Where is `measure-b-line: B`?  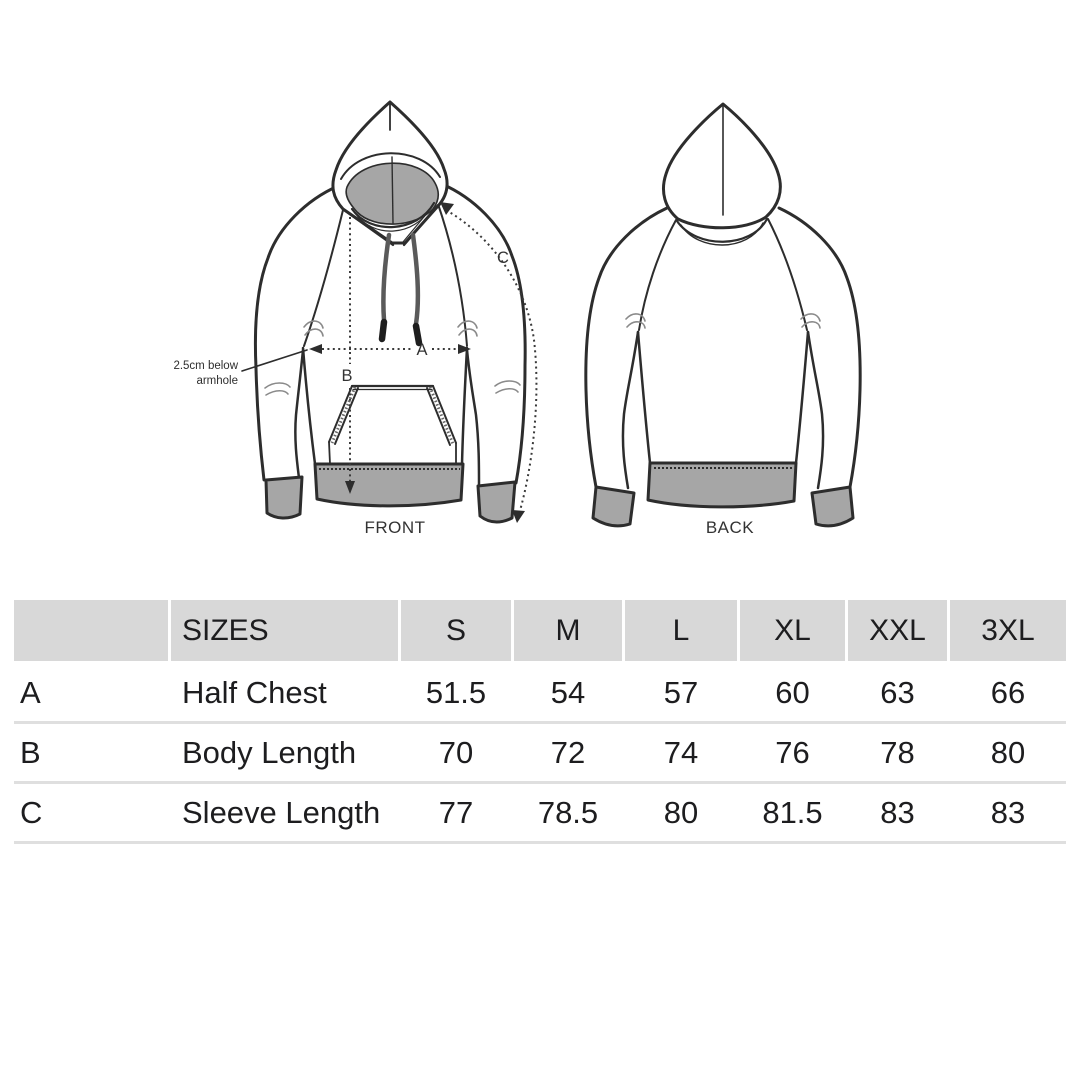 measure-b-line: B is located at coordinates (348, 355).